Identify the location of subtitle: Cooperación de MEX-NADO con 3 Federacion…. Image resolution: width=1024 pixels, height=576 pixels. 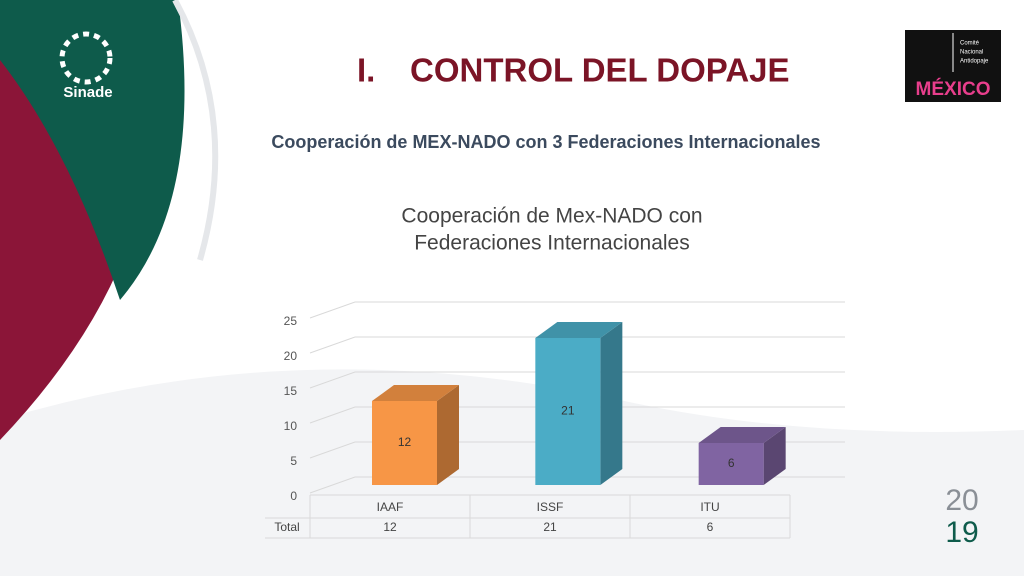
(545, 142).